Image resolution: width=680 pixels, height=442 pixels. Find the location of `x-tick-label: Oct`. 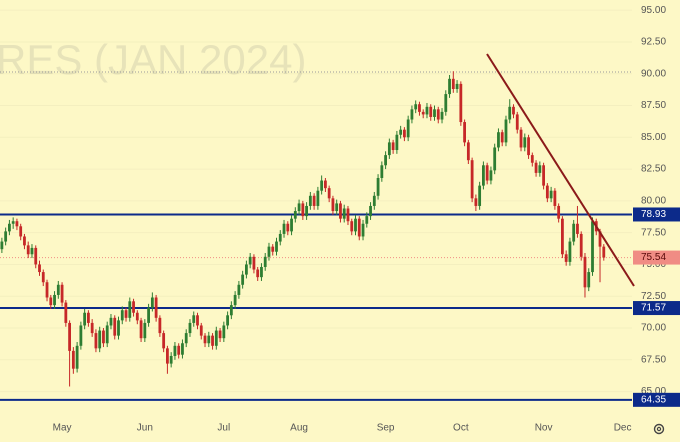

x-tick-label: Oct is located at coordinates (461, 428).